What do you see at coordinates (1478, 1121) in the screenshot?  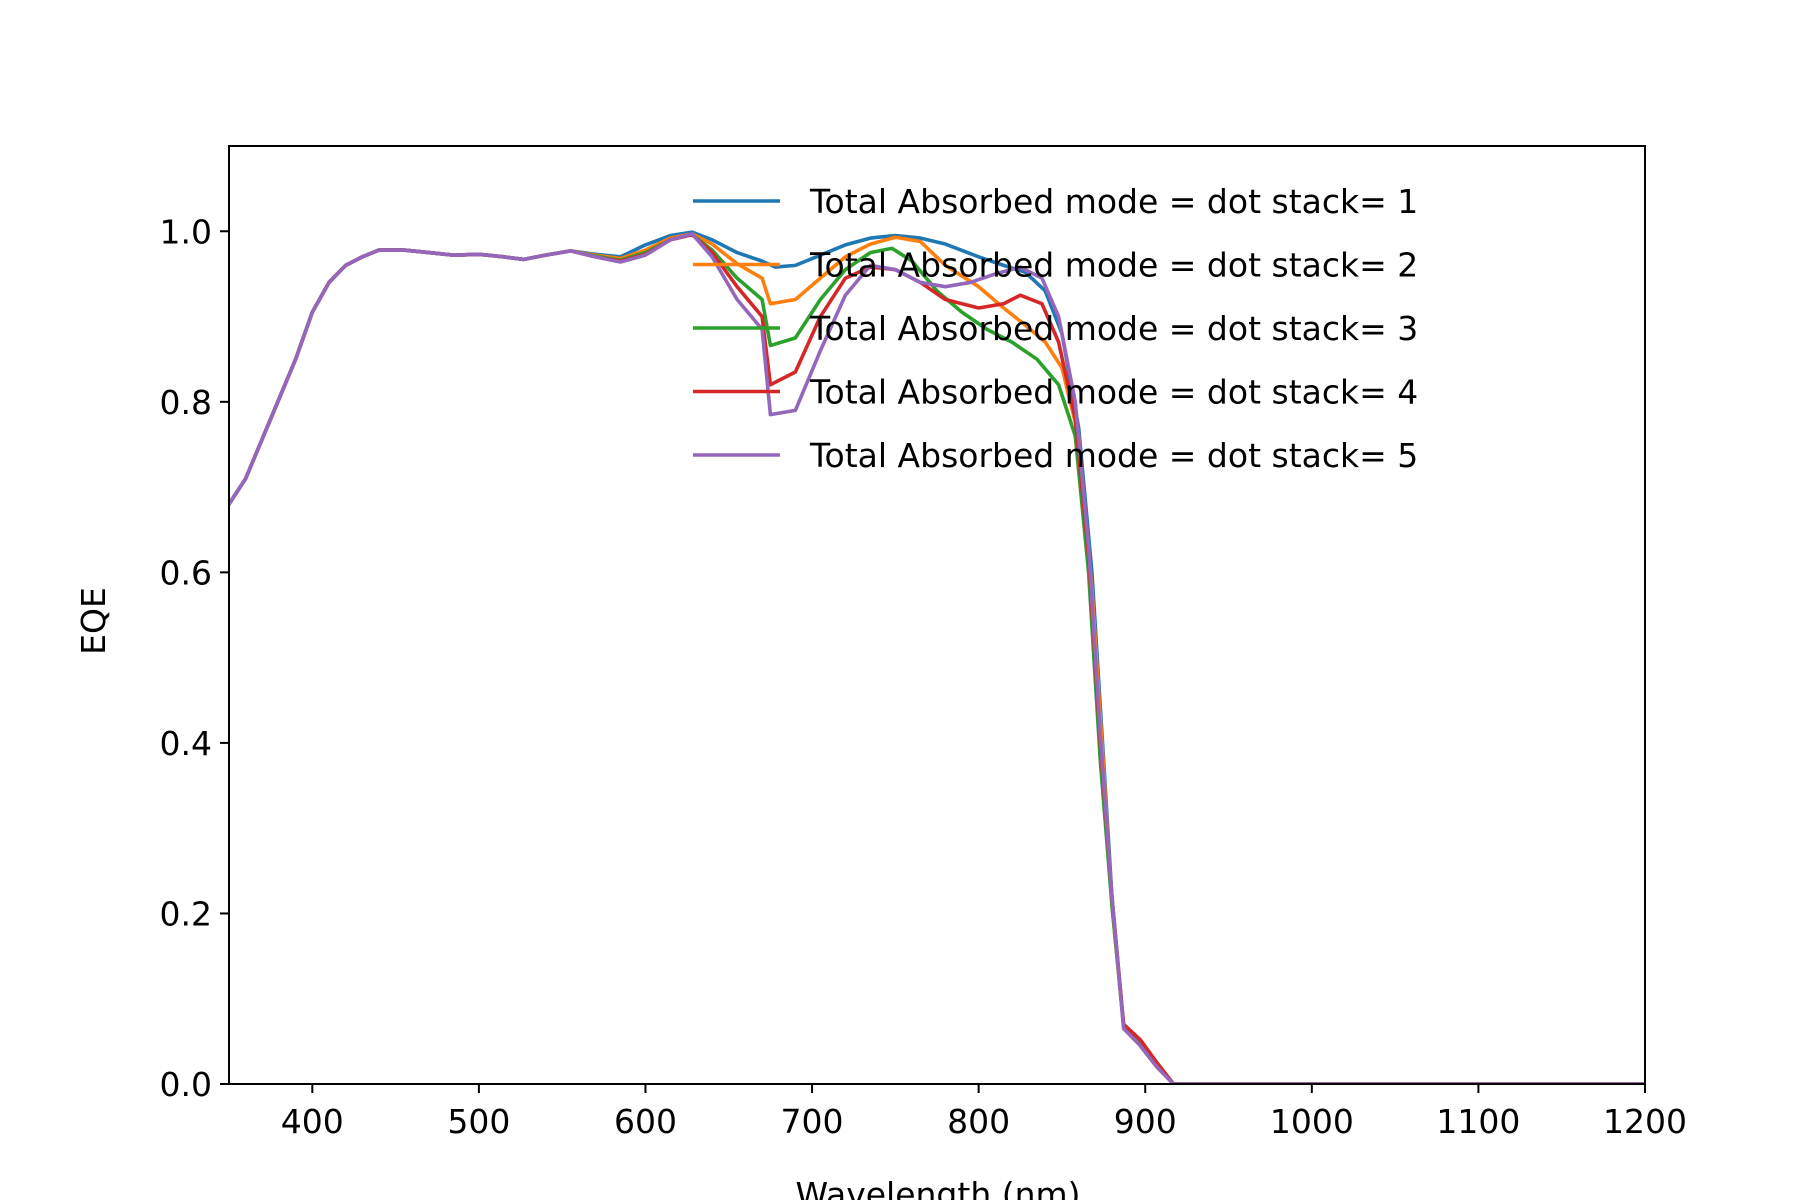 I see `x-tick-label: 1100` at bounding box center [1478, 1121].